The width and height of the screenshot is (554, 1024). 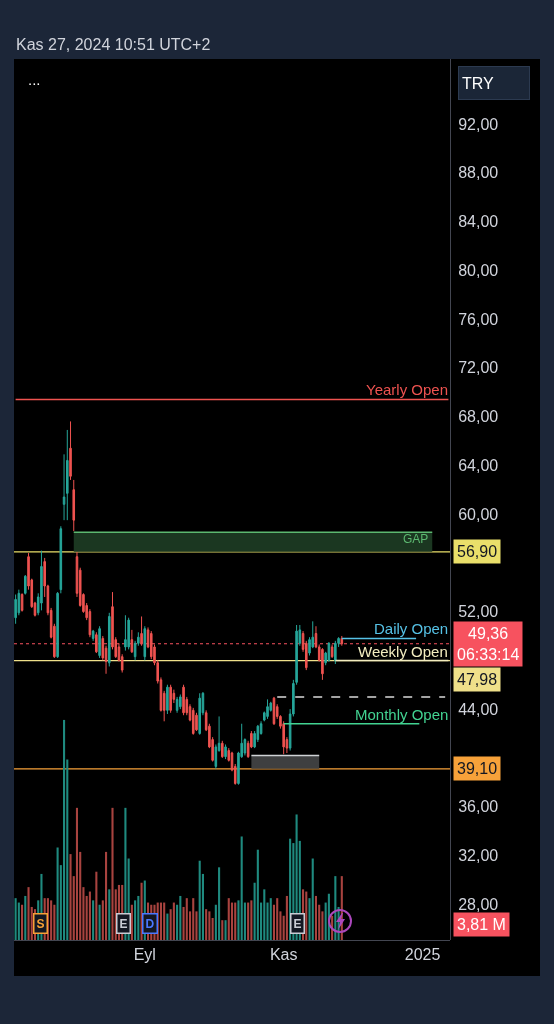 I want to click on y-tick-label: 64,00, so click(x=478, y=465).